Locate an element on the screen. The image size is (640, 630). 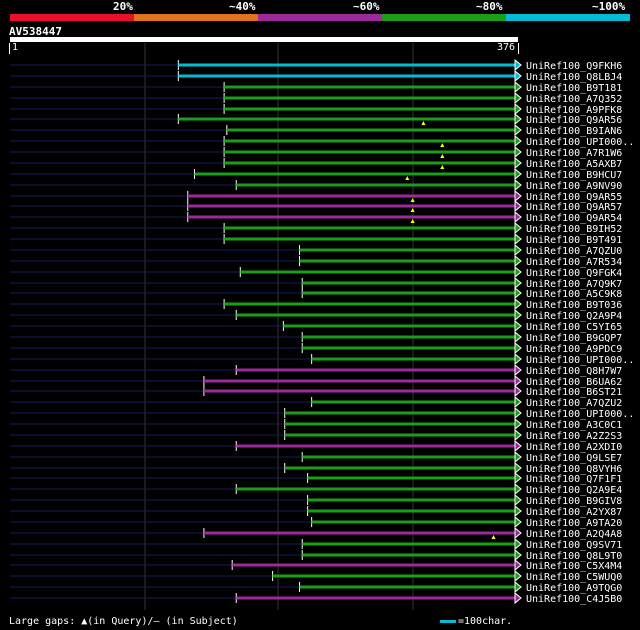
hit-label: UniRef100_B9GIV8 is located at coordinates (574, 501).